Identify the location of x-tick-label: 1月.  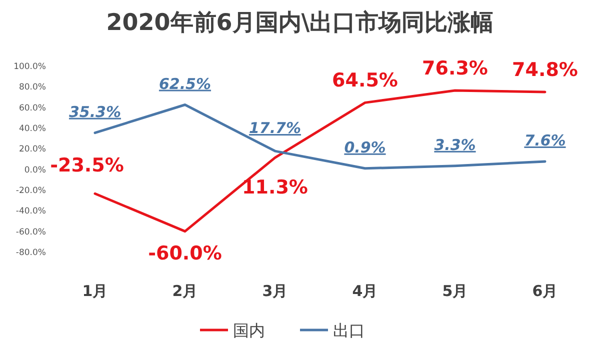
(95, 291).